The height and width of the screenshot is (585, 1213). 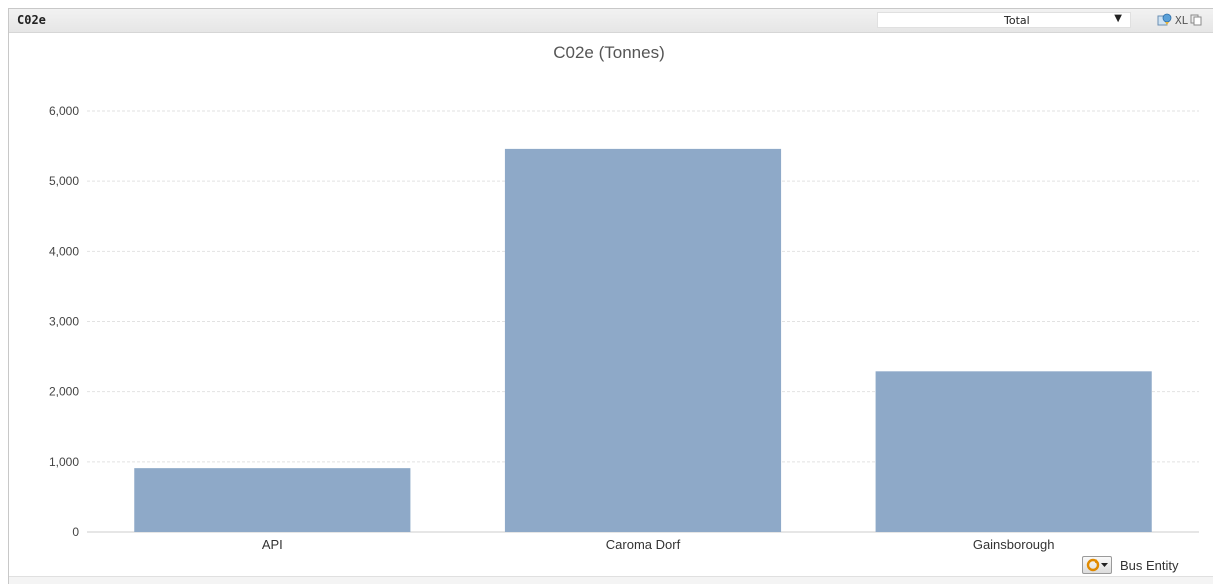 I want to click on object-caption-bar: C02e Total ▼ XL, so click(x=611, y=21).